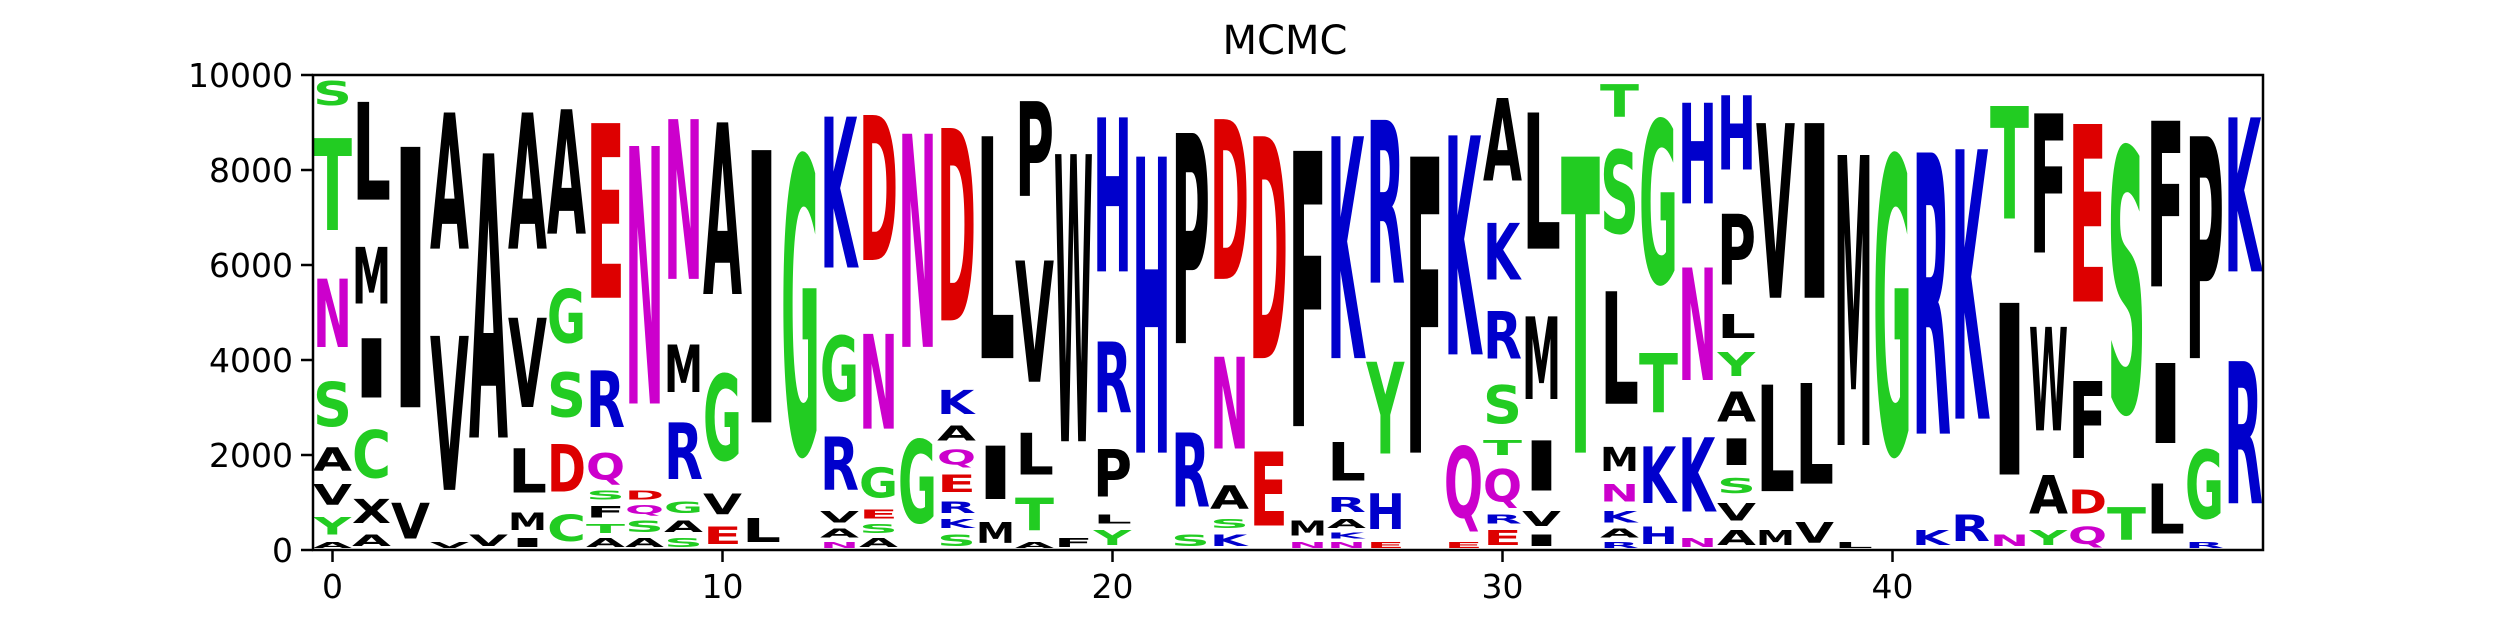 The height and width of the screenshot is (630, 2500). Describe the element at coordinates (1034, 545) in the screenshot. I see `logo-letter-pos18-0-A: A` at that location.